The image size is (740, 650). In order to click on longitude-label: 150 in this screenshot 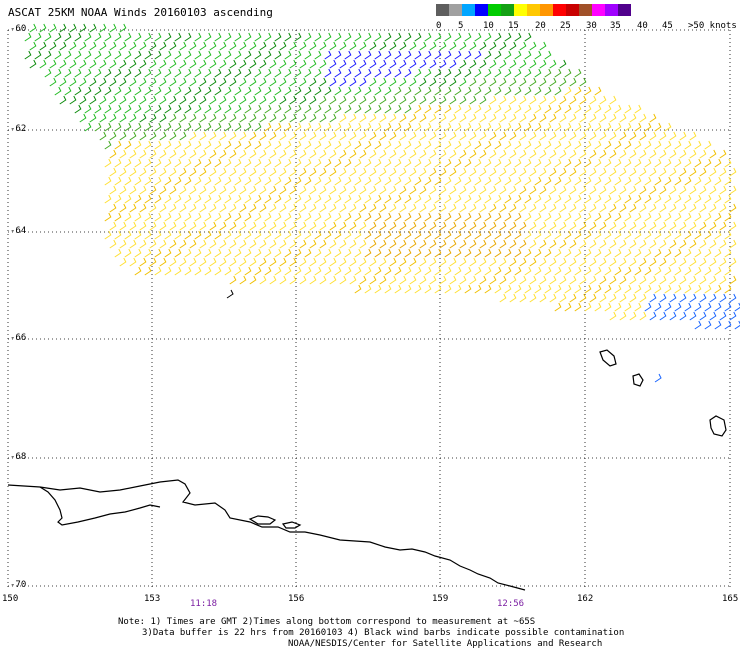, I will do `click(10, 599)`.